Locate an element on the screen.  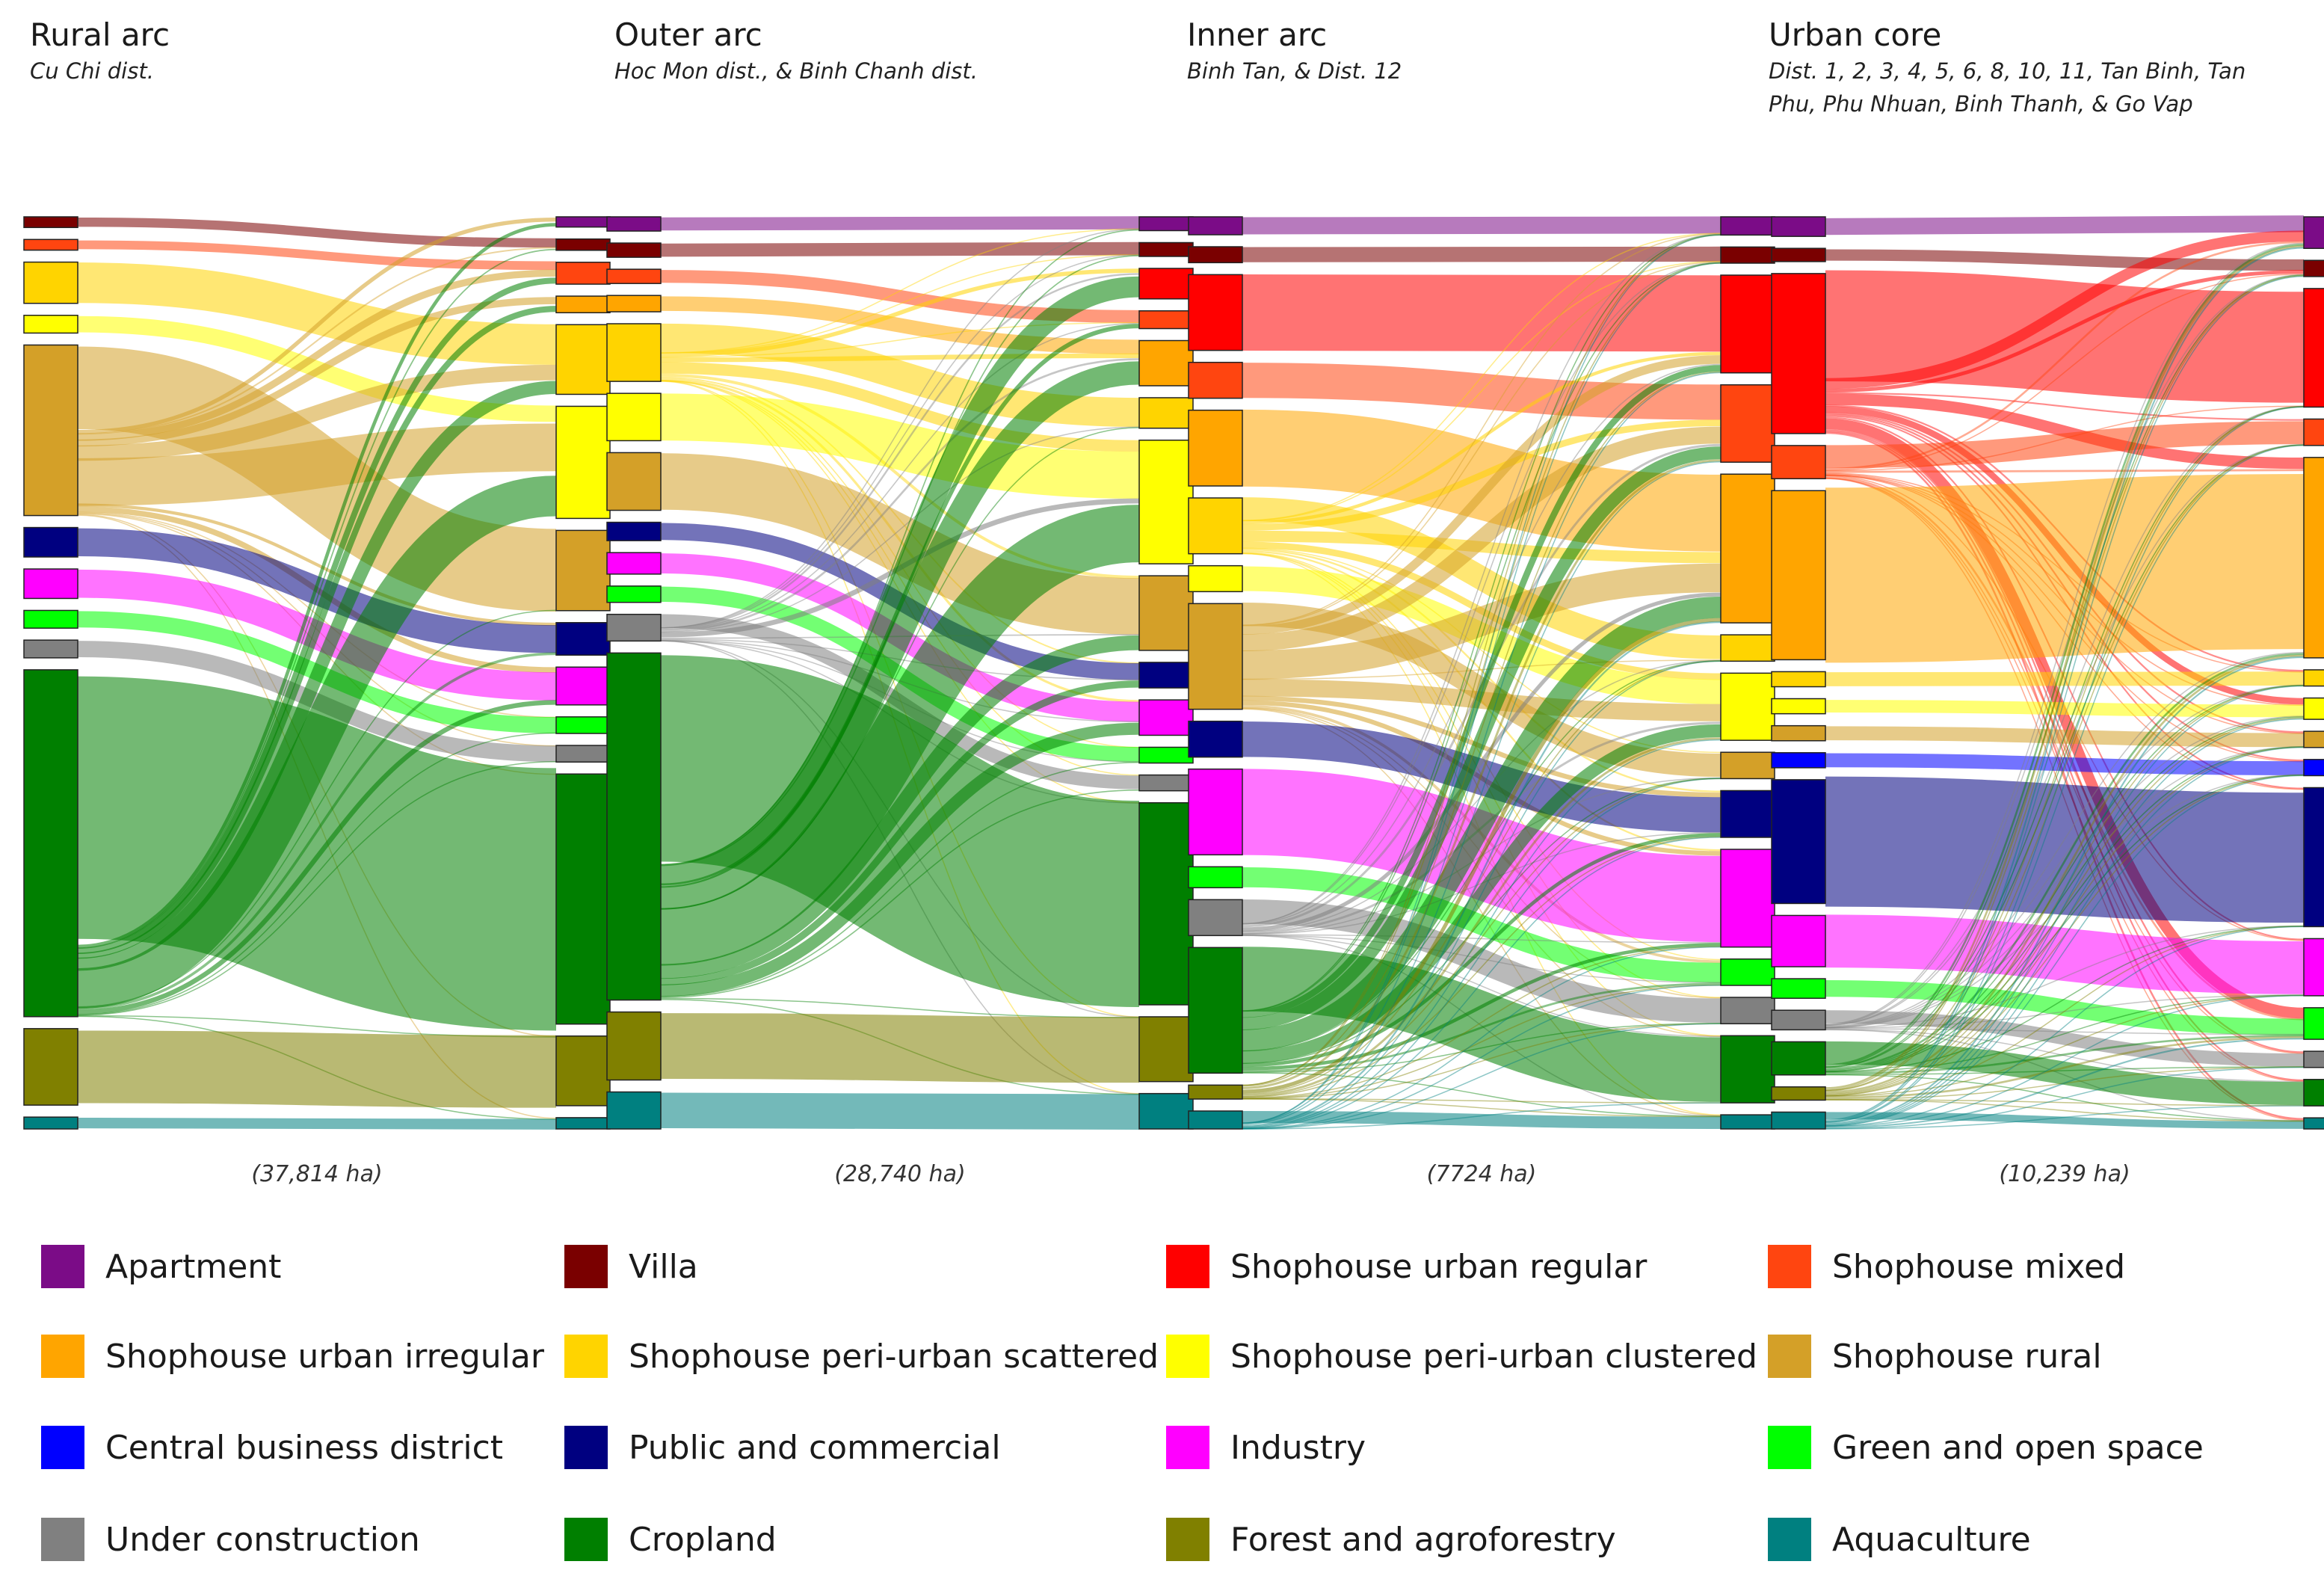
area-label: (37,814 ha) is located at coordinates (316, 1174).